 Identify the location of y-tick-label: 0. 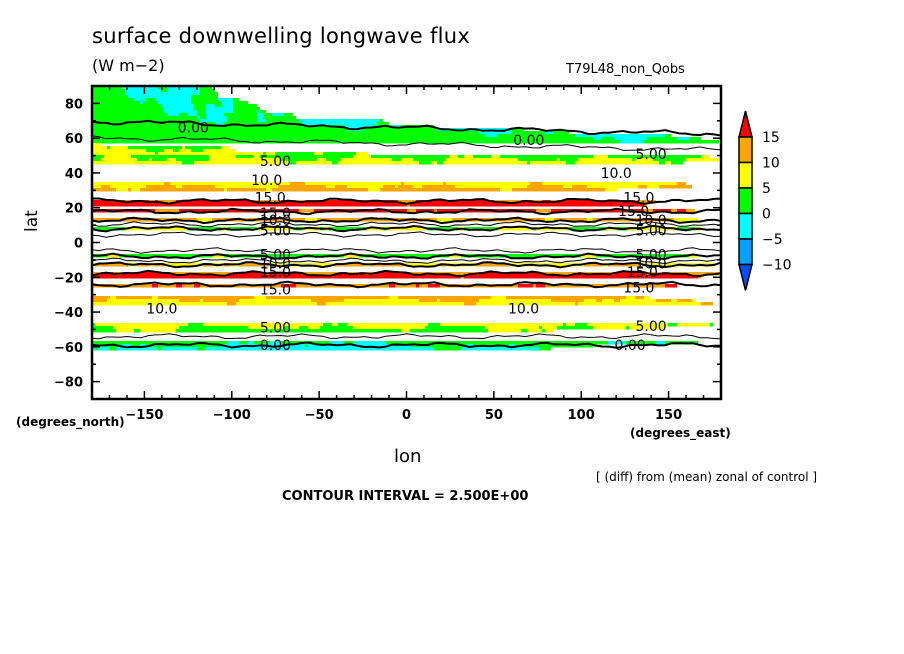
(78, 244).